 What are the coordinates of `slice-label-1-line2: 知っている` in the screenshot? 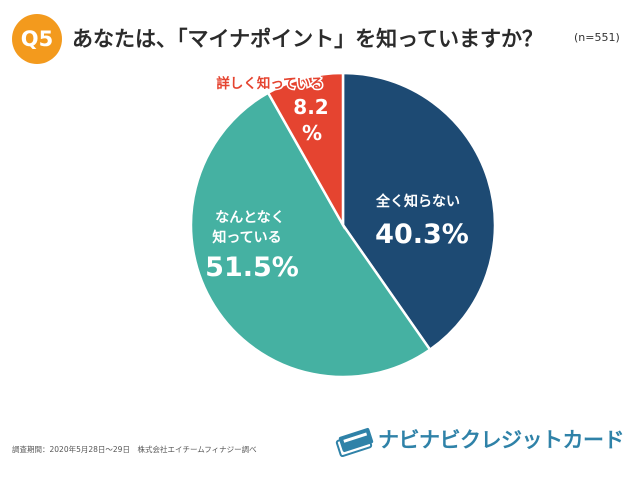 It's located at (246, 237).